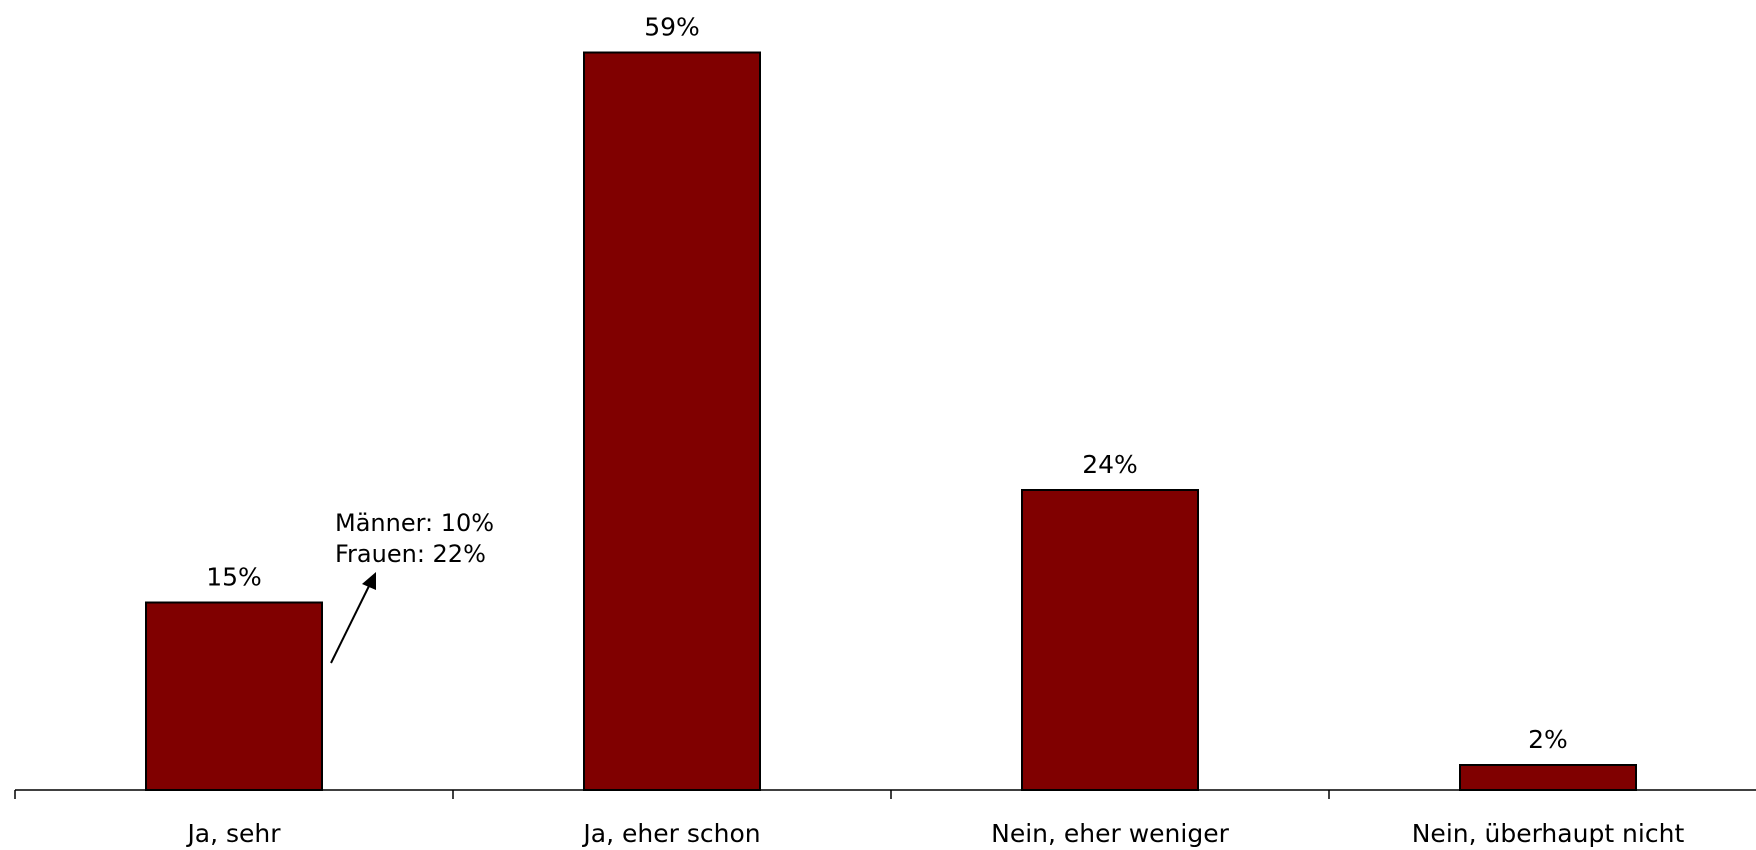 The image size is (1756, 850). What do you see at coordinates (1110, 833) in the screenshot?
I see `category-label: Nein, eher weniger` at bounding box center [1110, 833].